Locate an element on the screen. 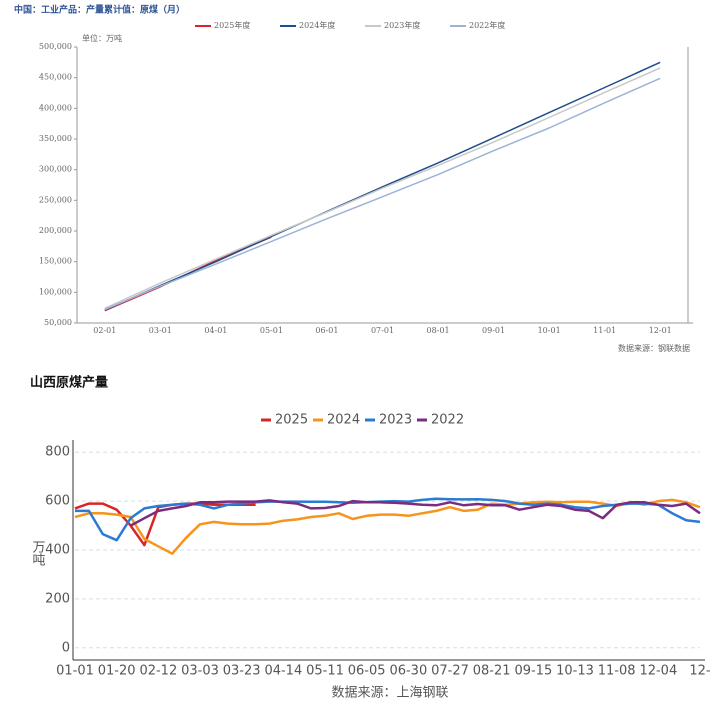  y-tick-label: 0 is located at coordinates (66, 647).